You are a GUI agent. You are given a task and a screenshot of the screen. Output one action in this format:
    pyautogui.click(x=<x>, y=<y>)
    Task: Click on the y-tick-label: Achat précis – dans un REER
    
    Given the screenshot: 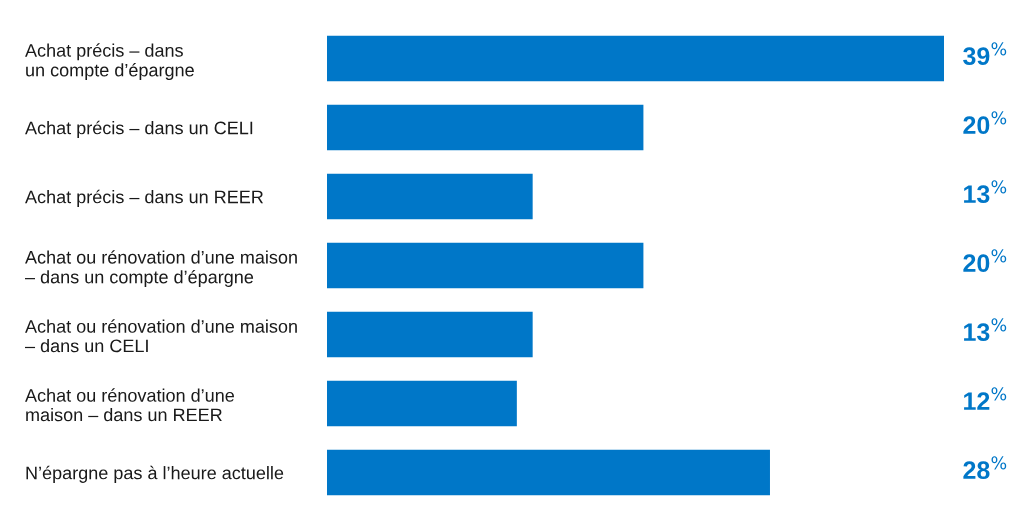 What is the action you would take?
    pyautogui.click(x=144, y=198)
    